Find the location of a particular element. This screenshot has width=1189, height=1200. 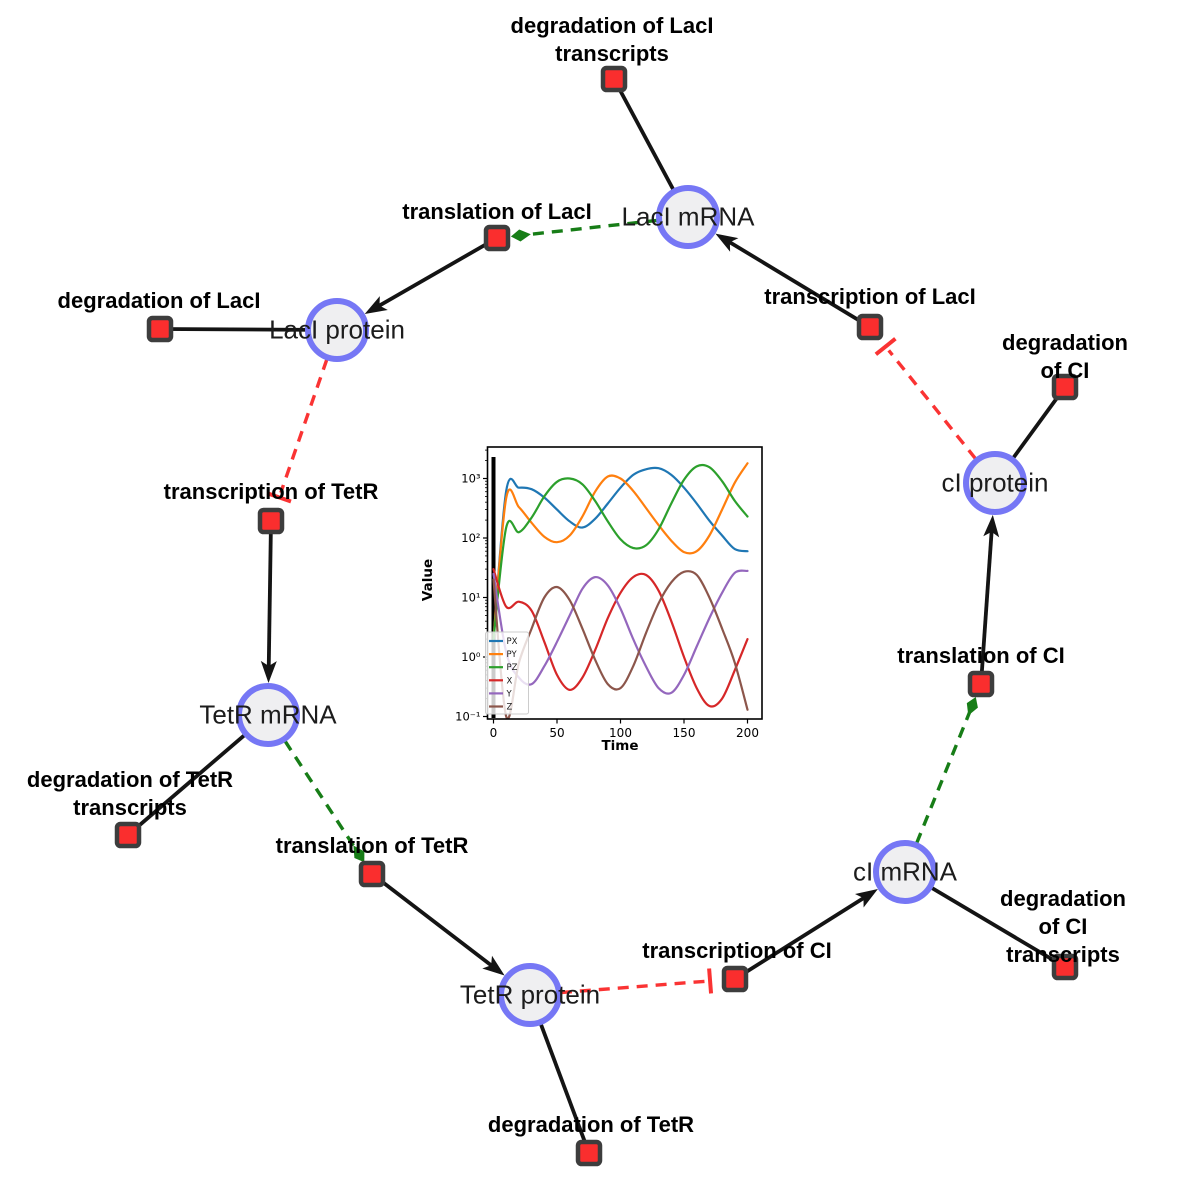

edge-lacI-mRNA-transl-lacI is located at coordinates (589, 228).